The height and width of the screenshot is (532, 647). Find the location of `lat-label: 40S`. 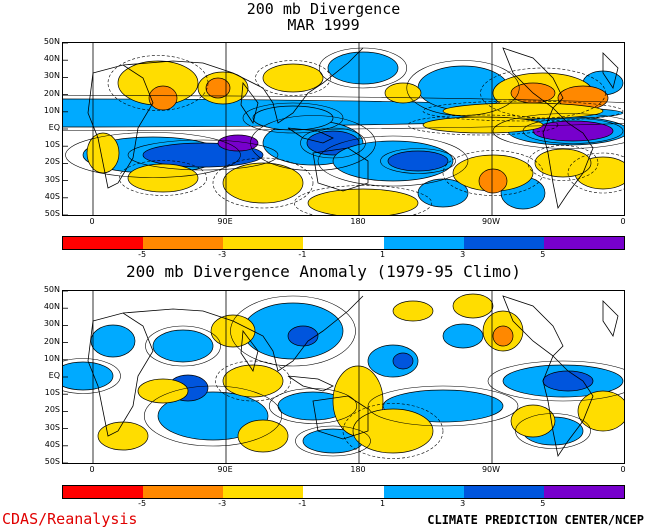

lat-label: 40S is located at coordinates (52, 444).